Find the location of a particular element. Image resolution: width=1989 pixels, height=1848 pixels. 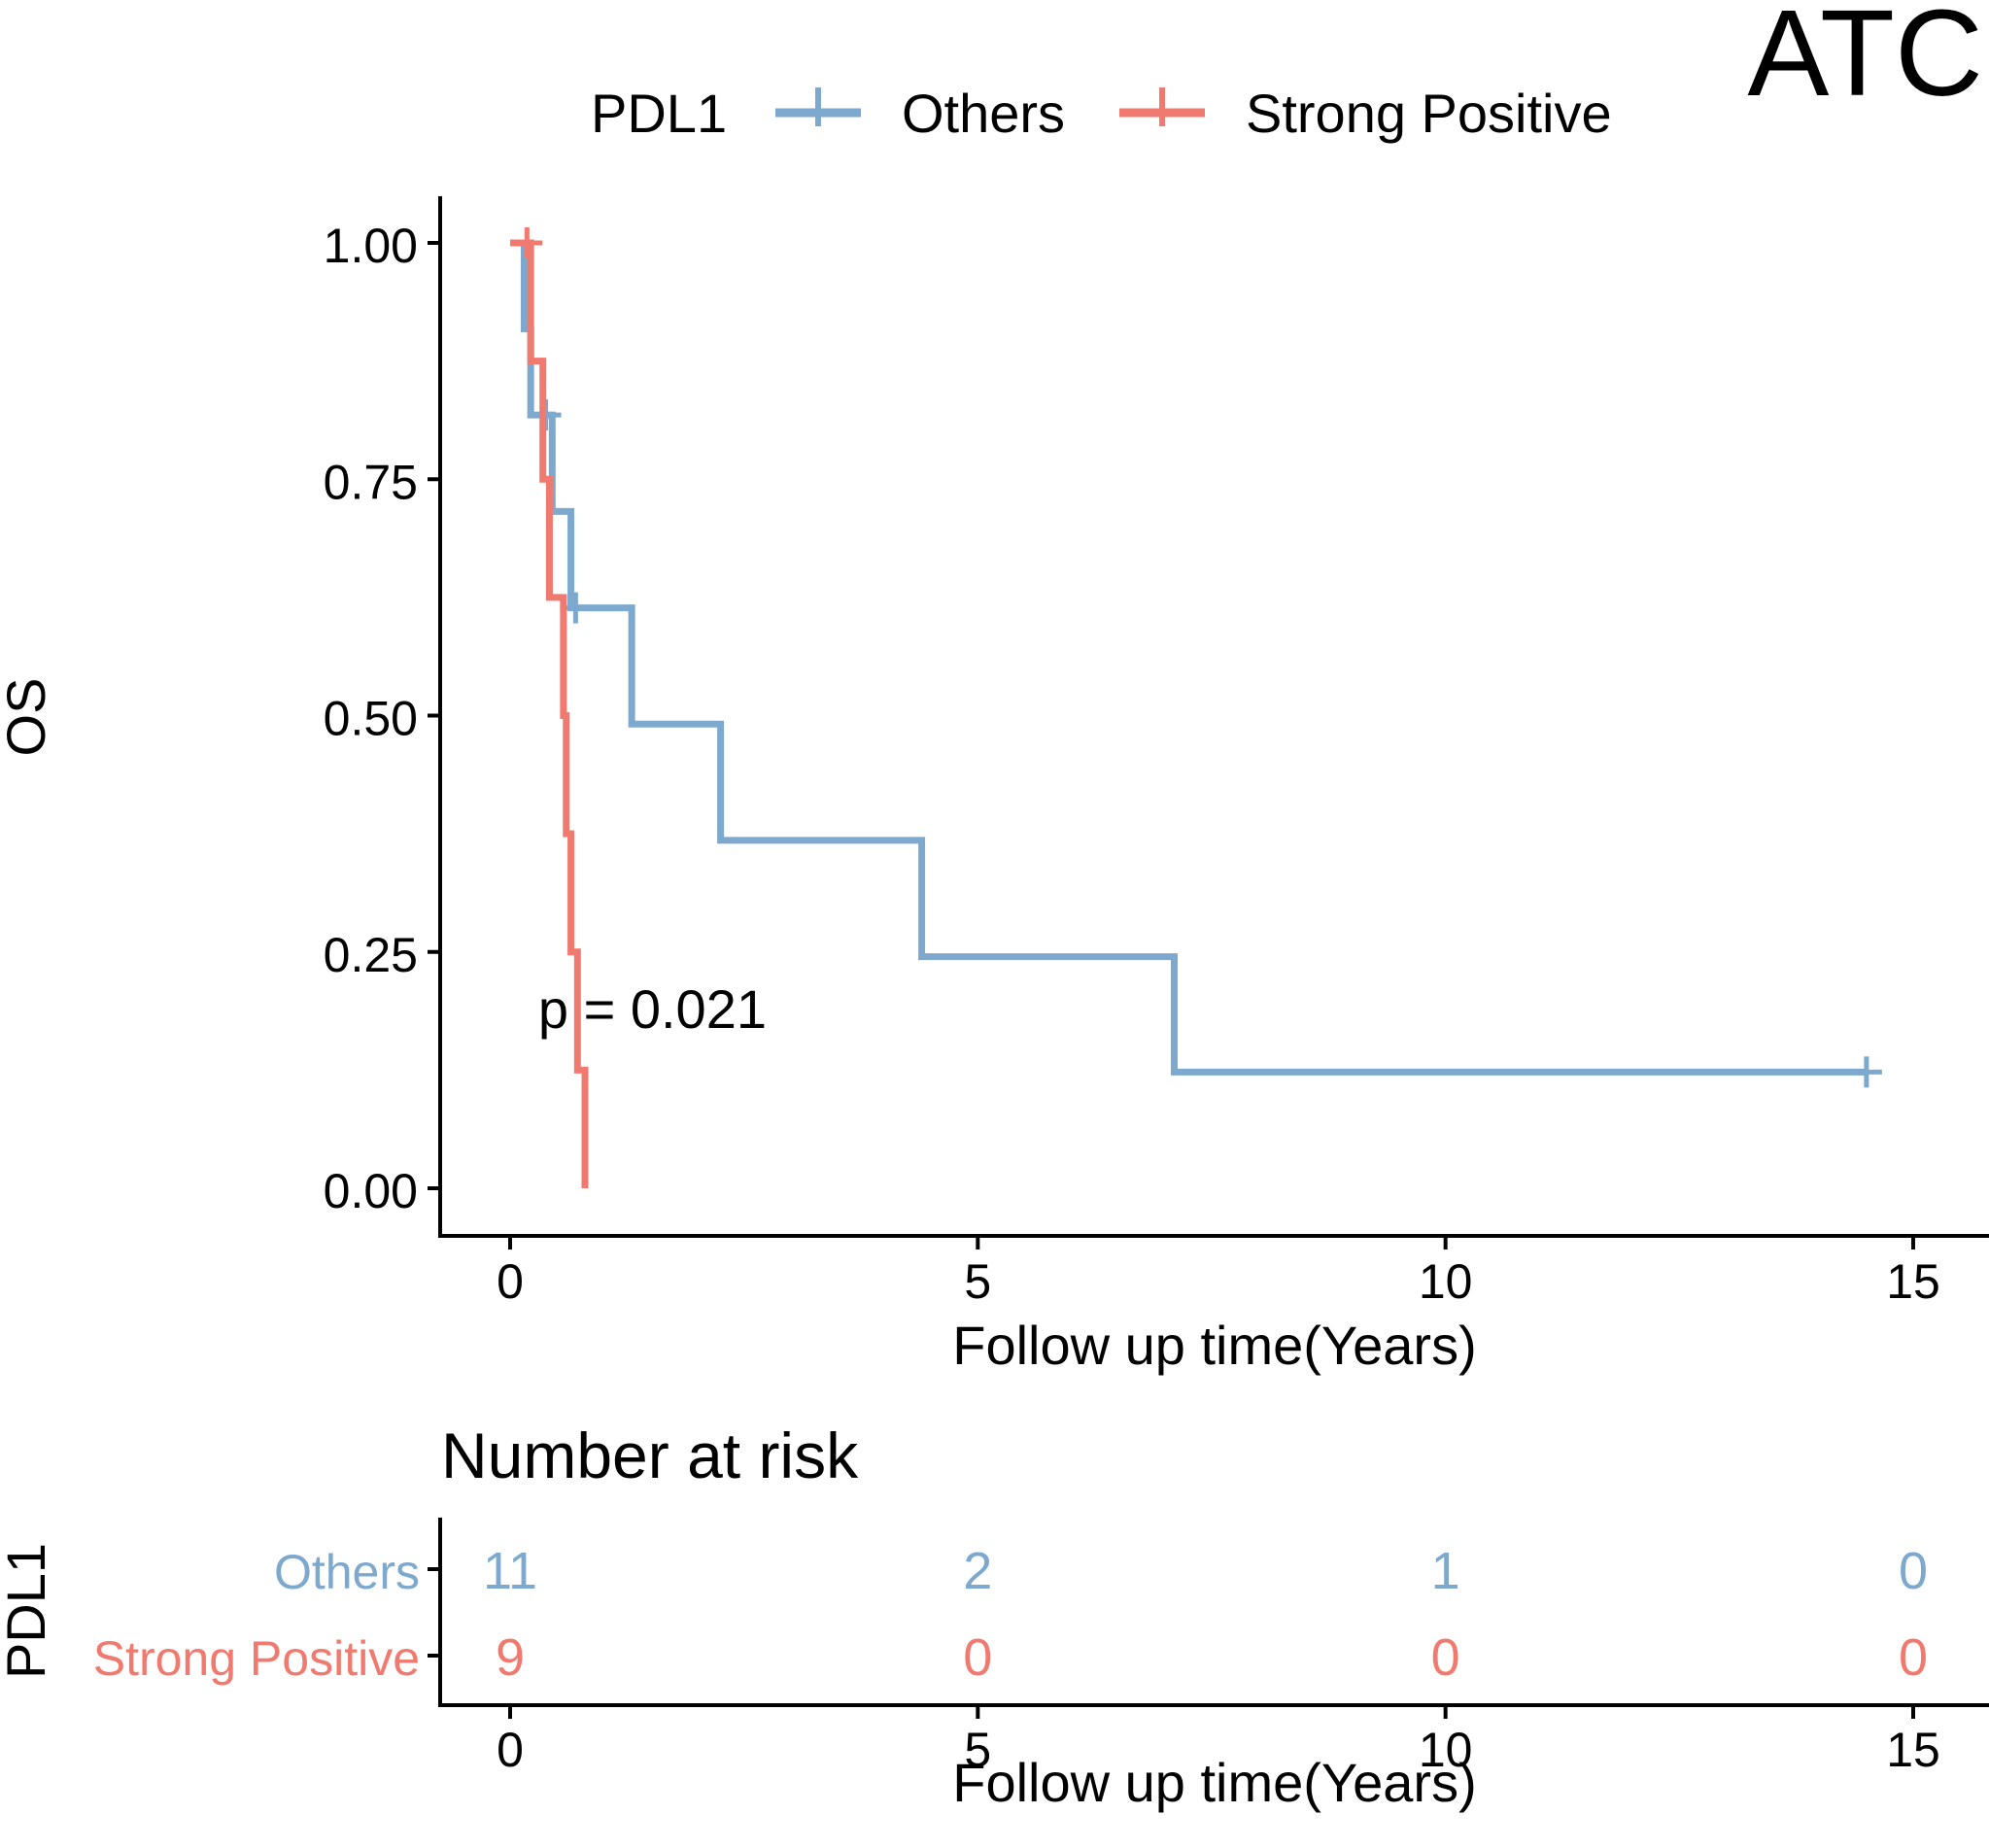

y-axis-ticks: 0.00 0.25 0.50 0.75 1.00 is located at coordinates (382, 718).